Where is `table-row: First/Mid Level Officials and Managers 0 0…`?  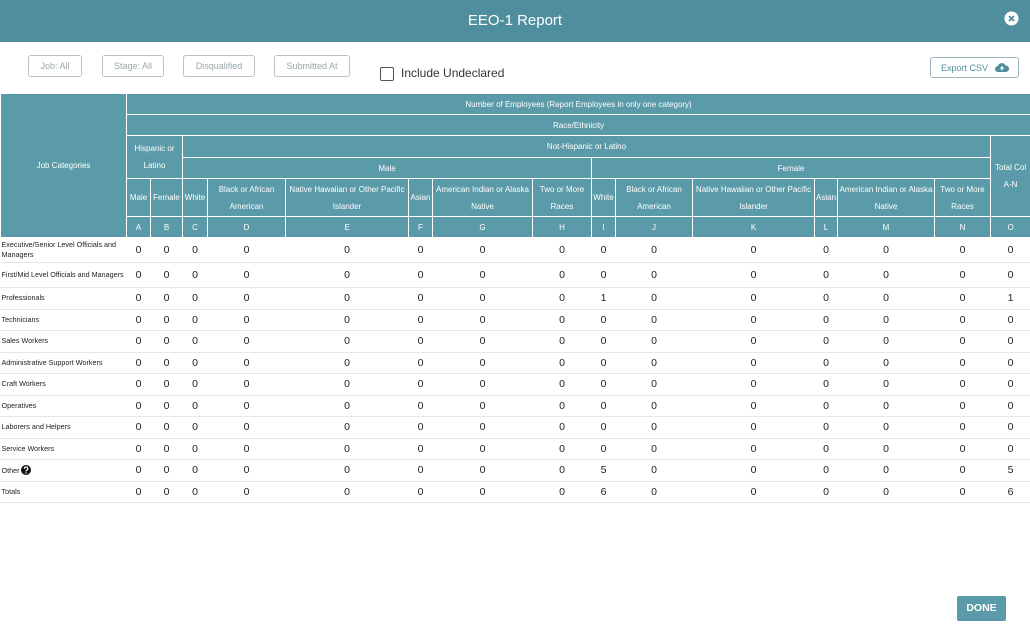 table-row: First/Mid Level Officials and Managers 0 0… is located at coordinates (515, 275).